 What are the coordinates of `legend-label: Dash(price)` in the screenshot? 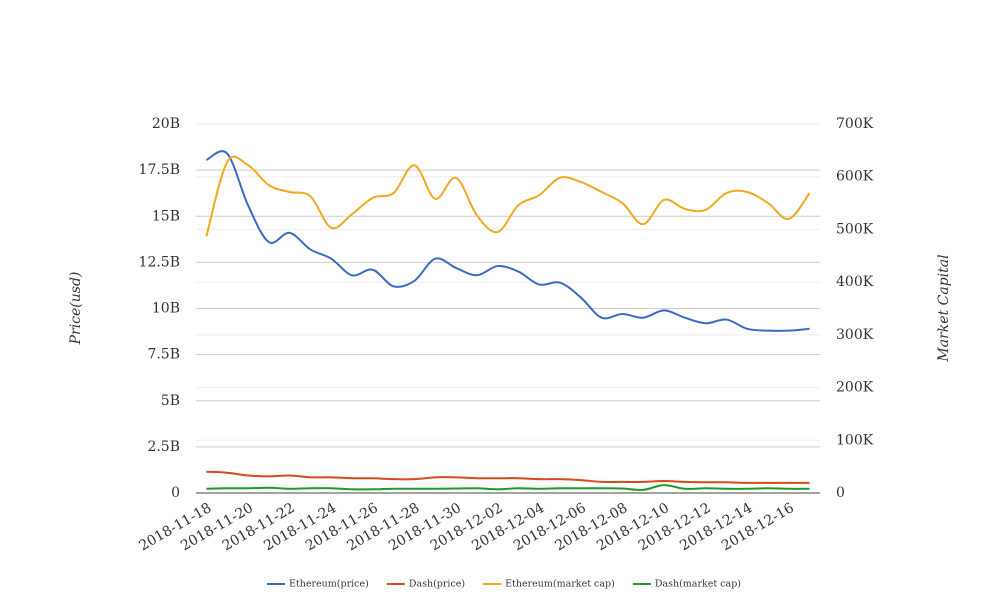 It's located at (437, 584).